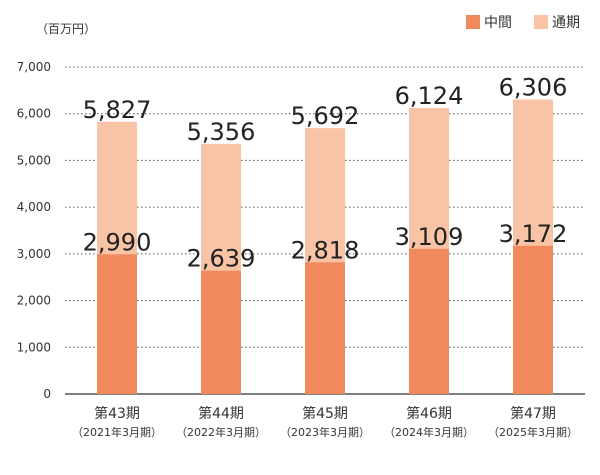 This screenshot has height=475, width=600. I want to click on y-tick-label: 6,000, so click(34, 114).